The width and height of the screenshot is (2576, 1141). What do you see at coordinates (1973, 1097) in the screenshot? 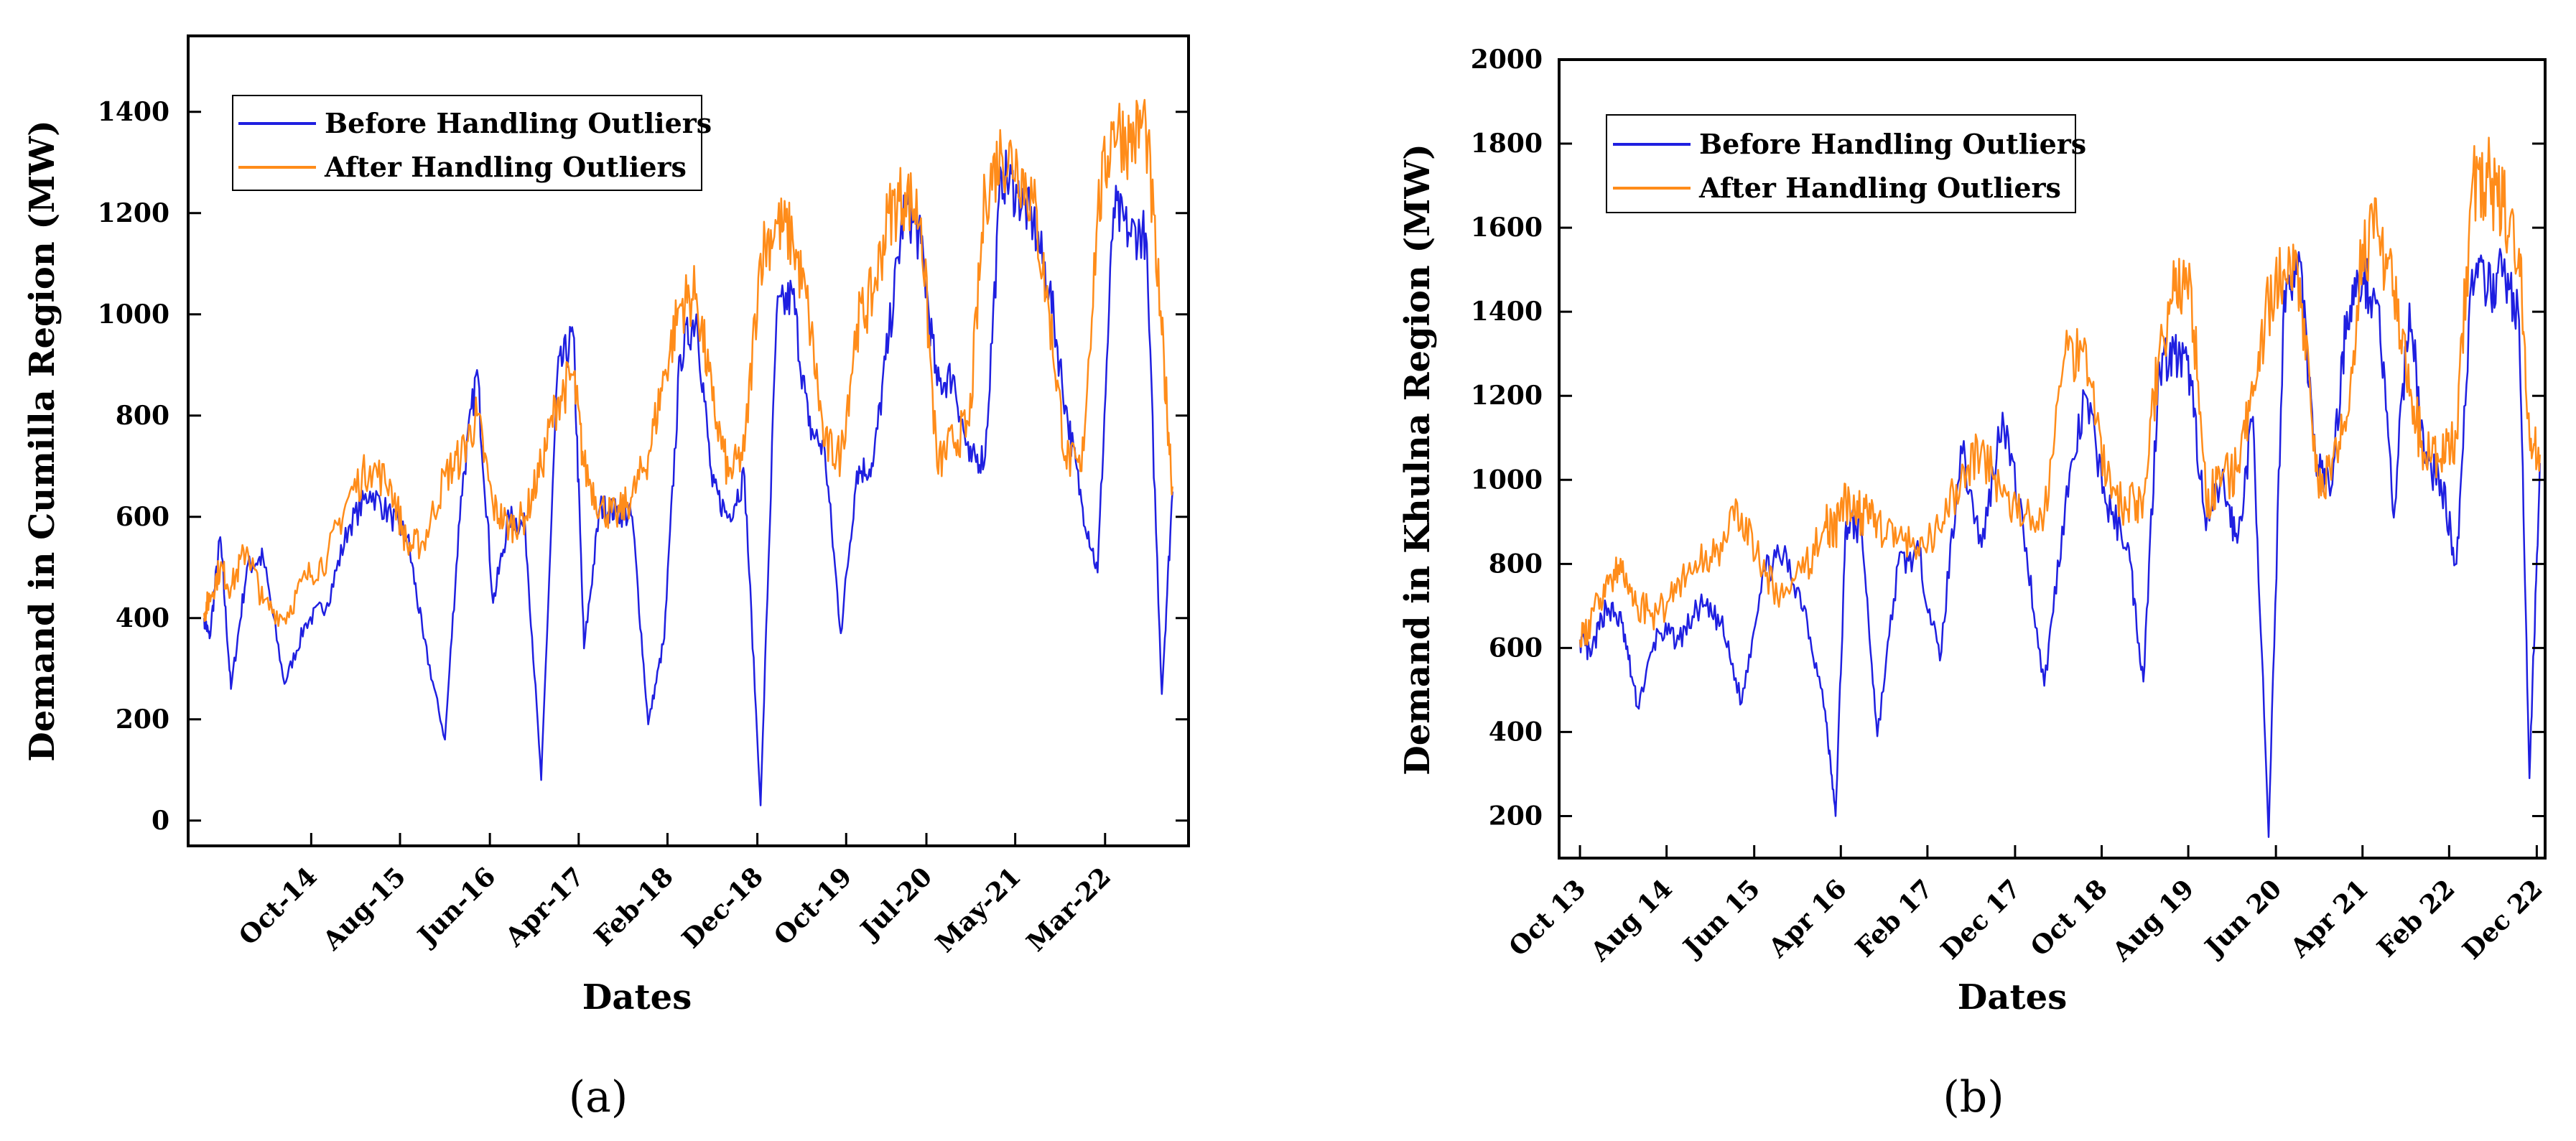
I see `panel-b-caption: (b)` at bounding box center [1973, 1097].